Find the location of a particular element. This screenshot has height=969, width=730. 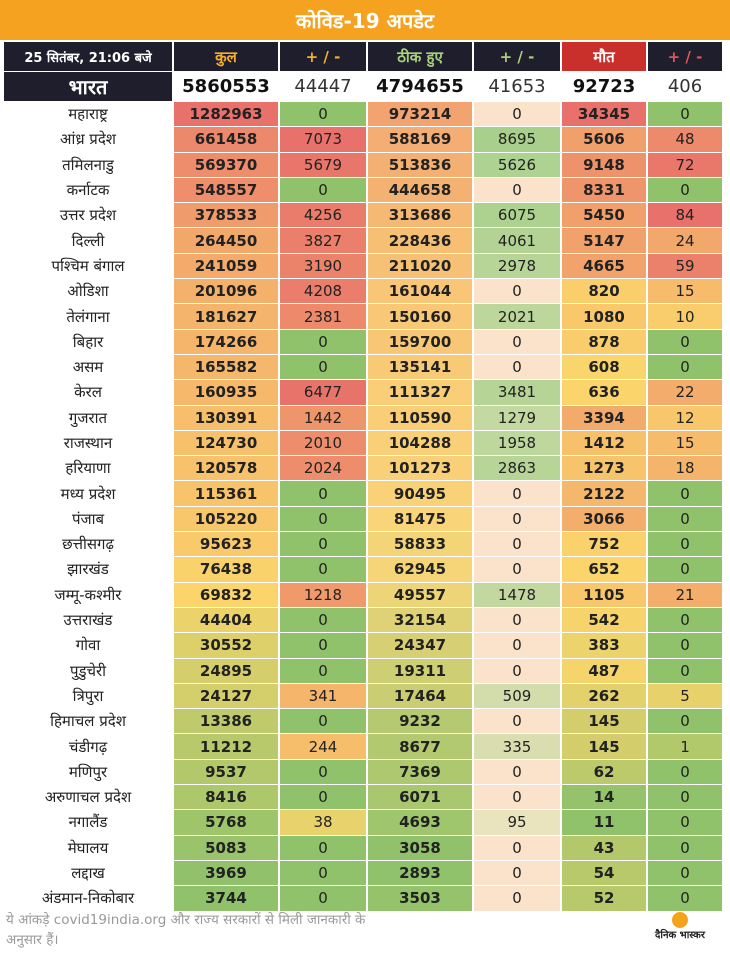

state-delta-total: 7073 is located at coordinates (324, 140).